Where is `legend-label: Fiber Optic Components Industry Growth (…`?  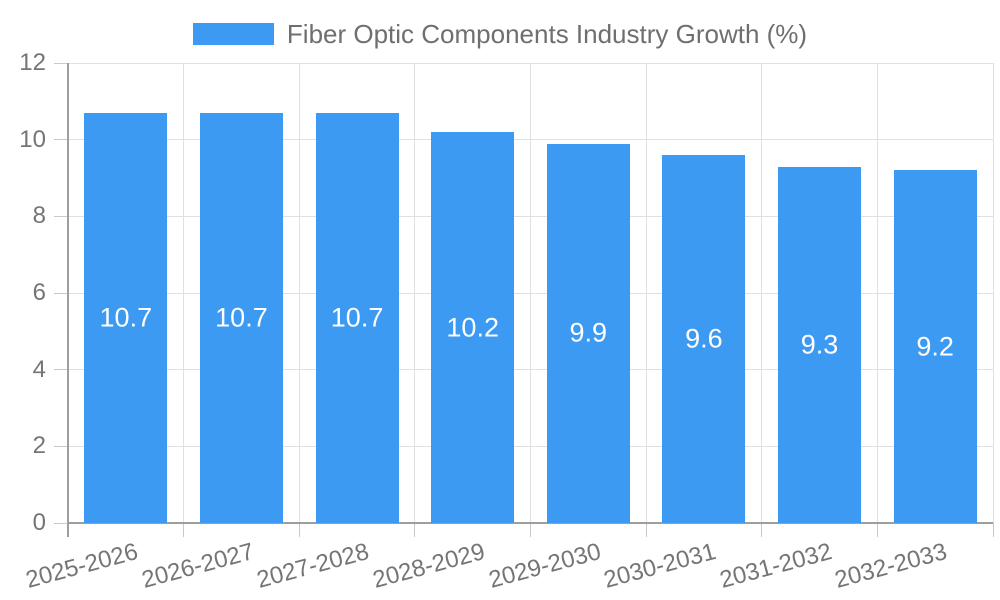
legend-label: Fiber Optic Components Industry Growth (… is located at coordinates (547, 34).